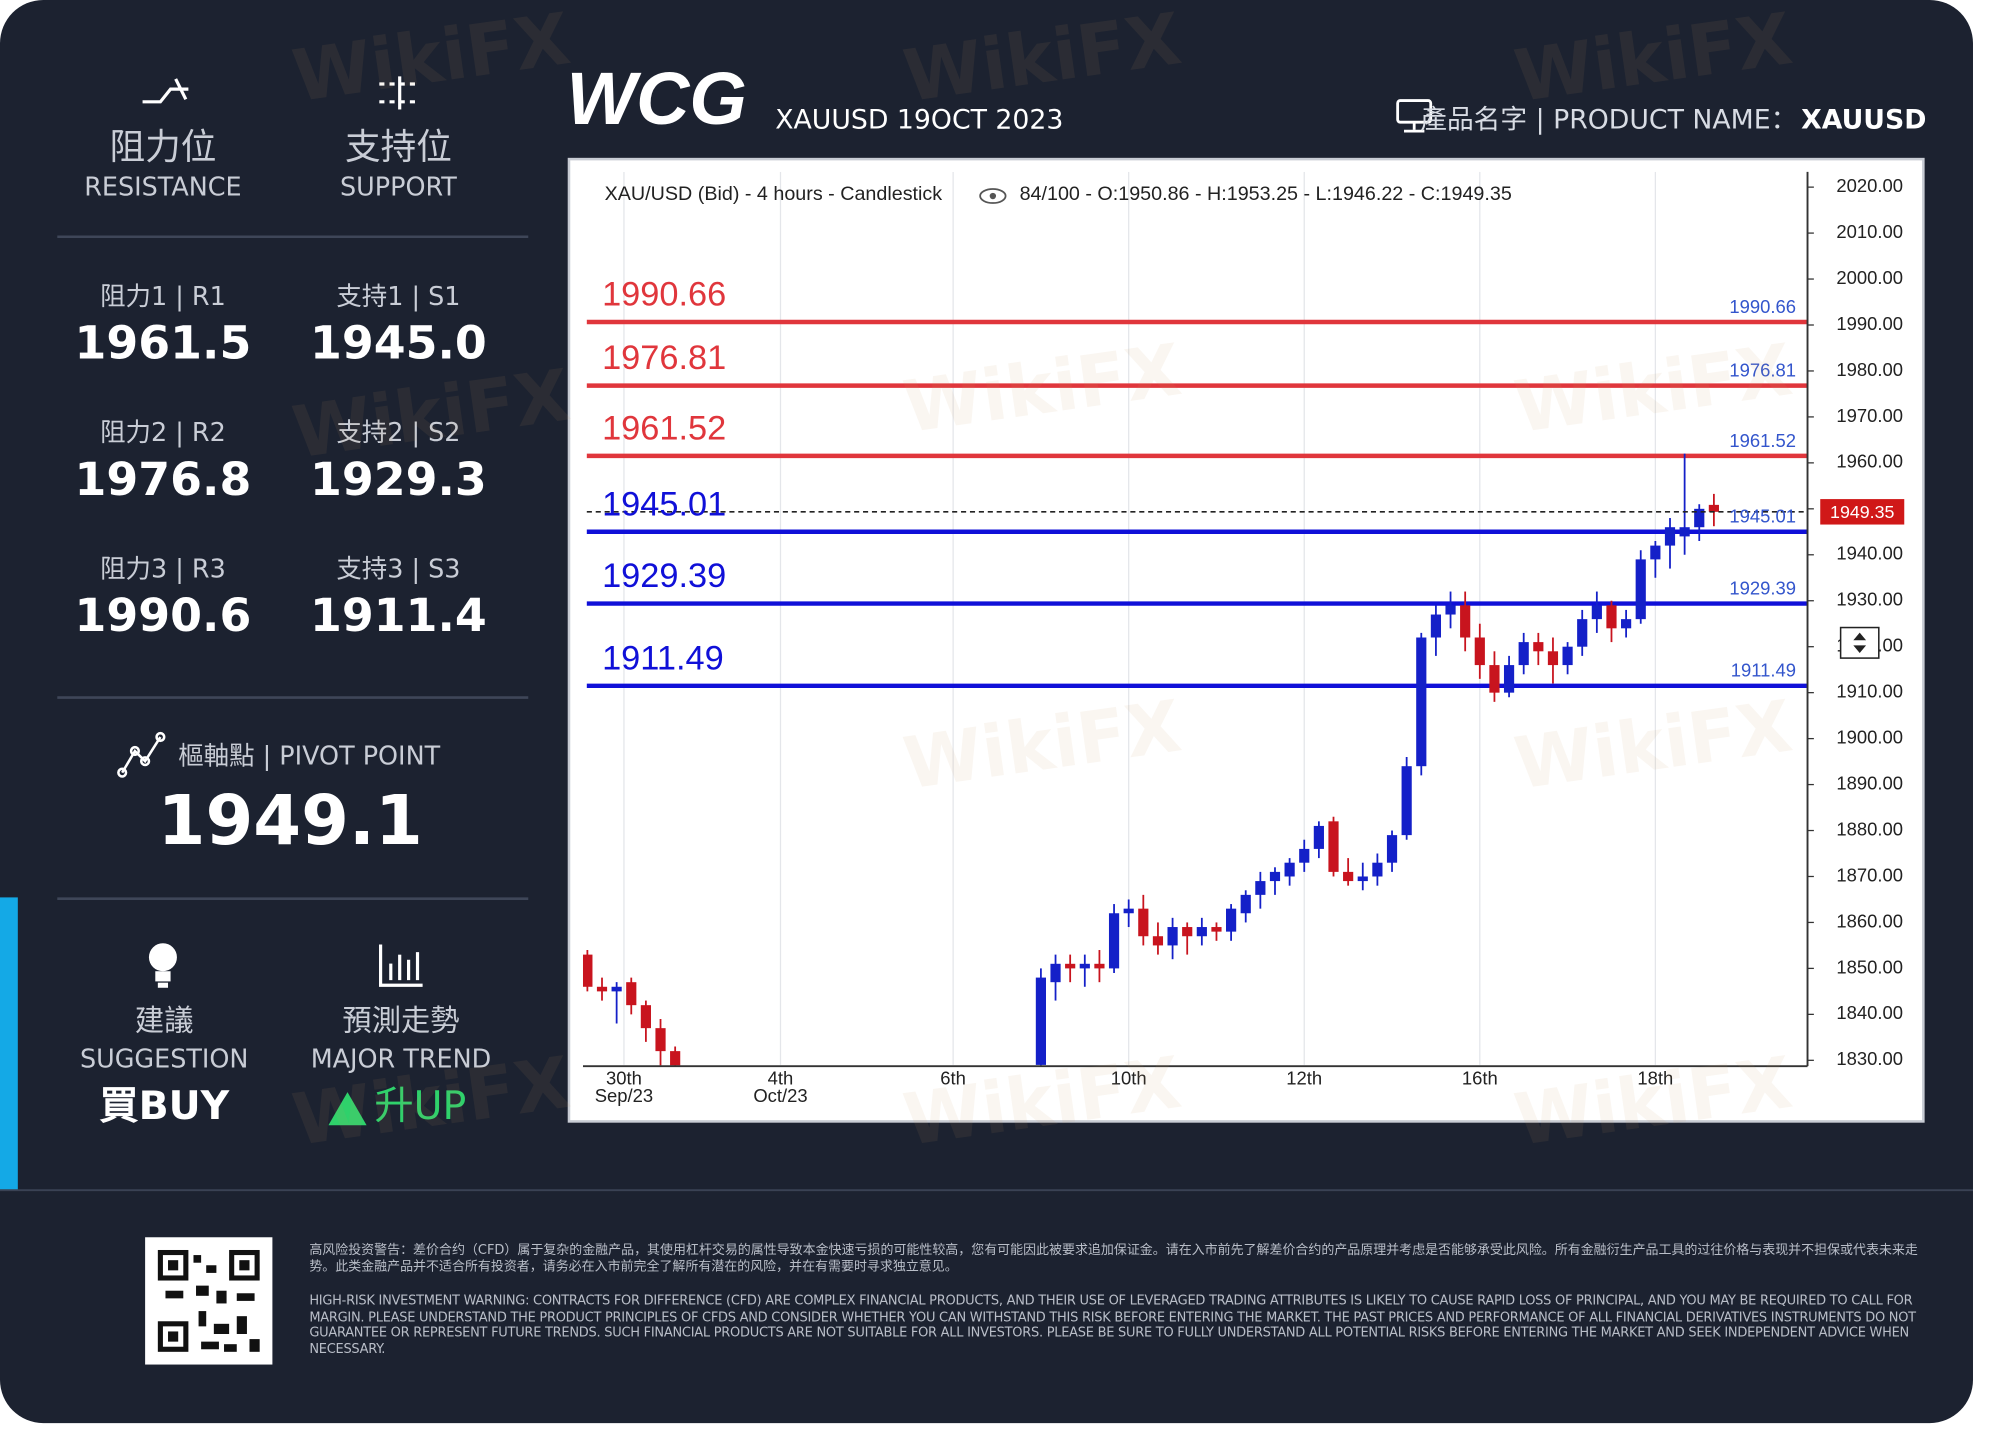 This screenshot has width=1996, height=1451. Describe the element at coordinates (163, 343) in the screenshot. I see `resistance-value: 1961.5` at that location.